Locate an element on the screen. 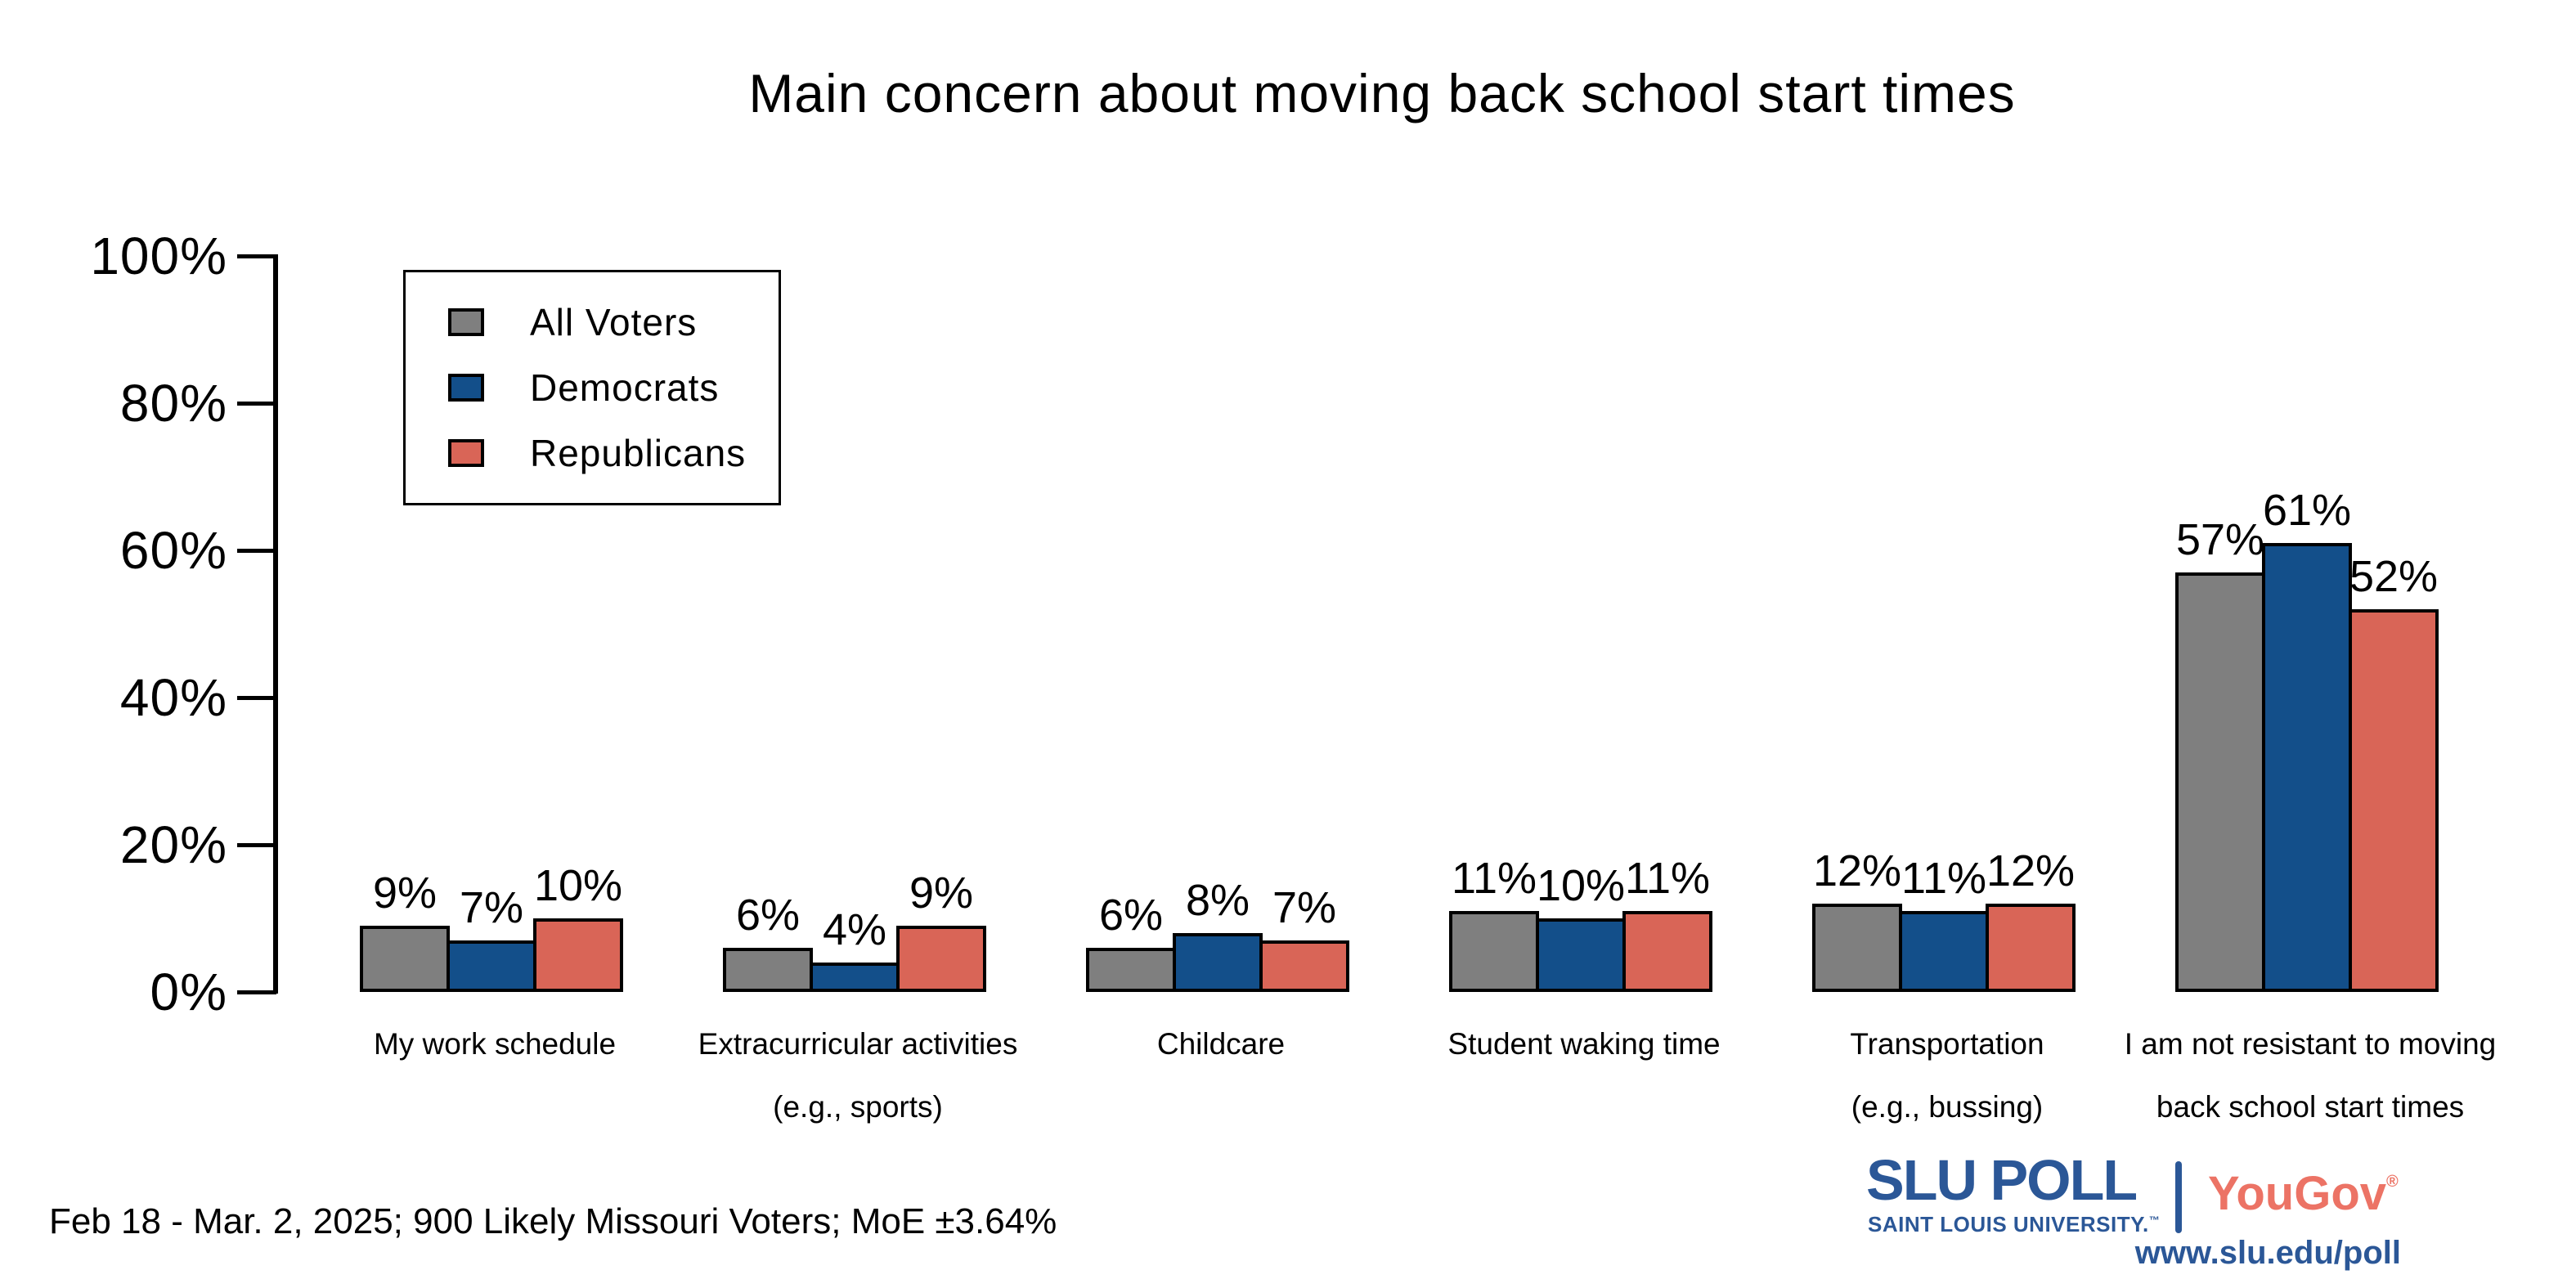  slu-university-wordmark: SAINT LOUIS UNIVERSITY.™ is located at coordinates (2014, 1224).